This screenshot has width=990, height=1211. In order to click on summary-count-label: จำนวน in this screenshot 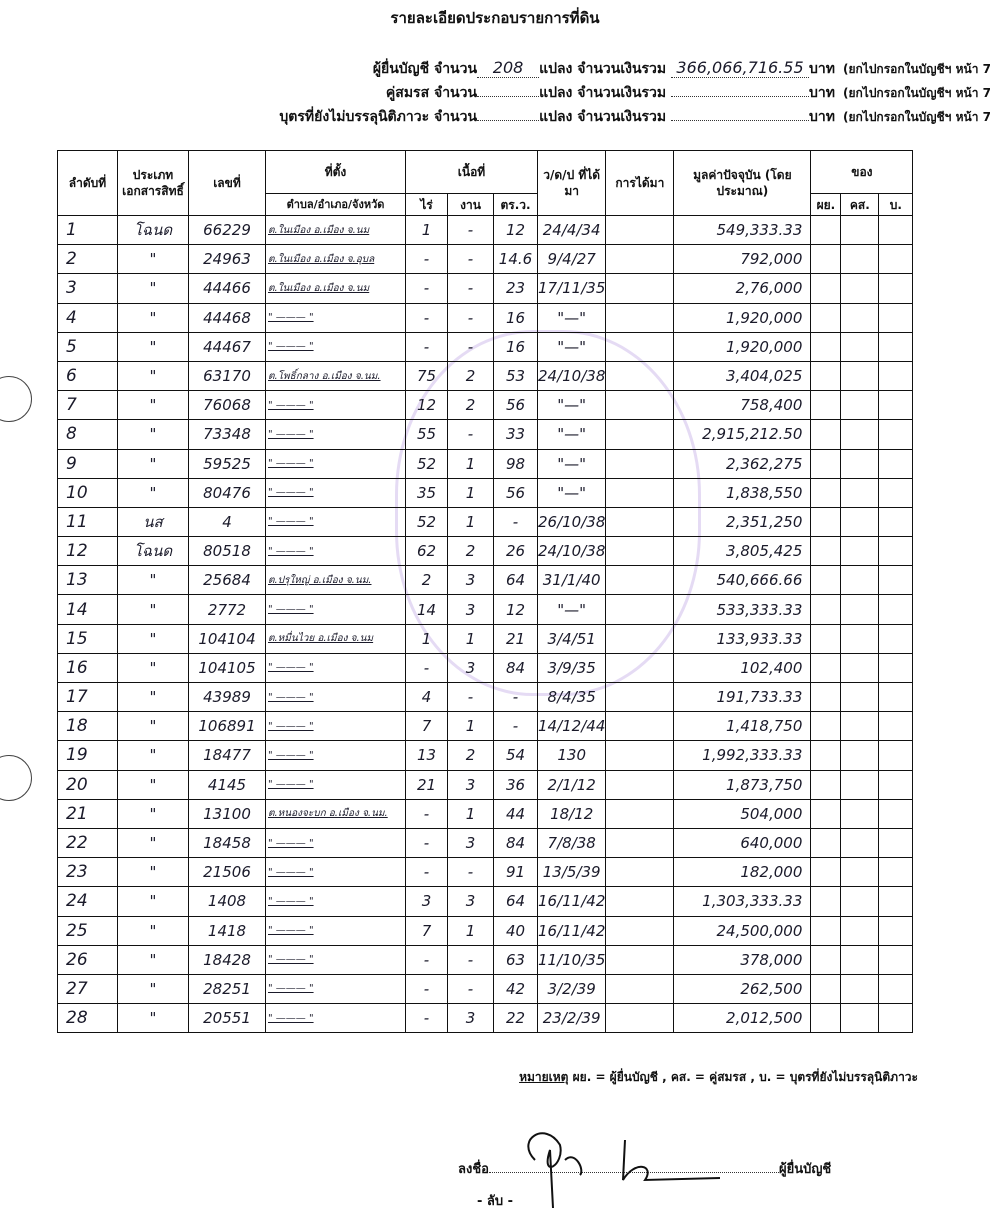, I will do `click(455, 117)`.